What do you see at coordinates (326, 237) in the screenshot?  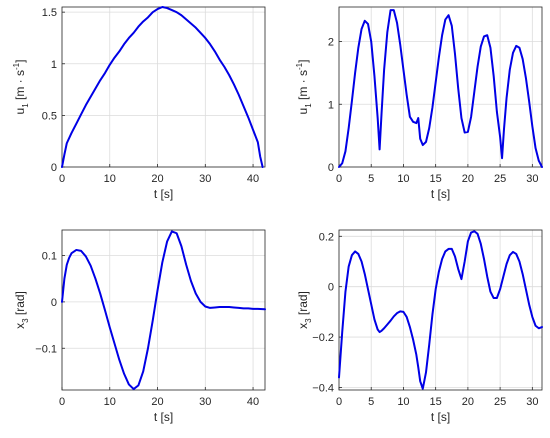 I see `y-tick-label: 0.2` at bounding box center [326, 237].